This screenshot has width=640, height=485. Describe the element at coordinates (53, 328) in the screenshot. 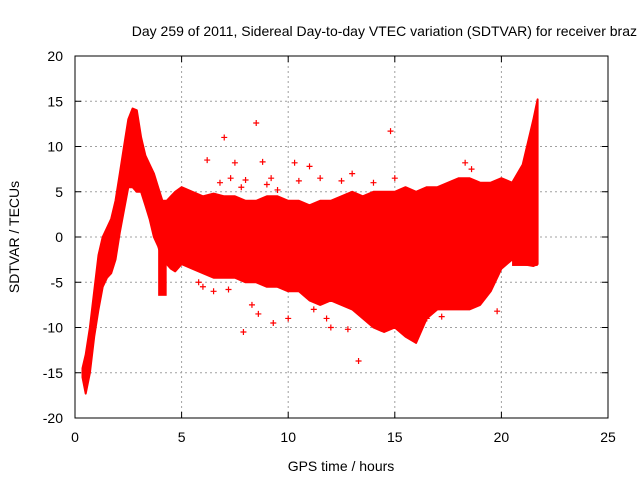

I see `y-tick-label: -10` at that location.